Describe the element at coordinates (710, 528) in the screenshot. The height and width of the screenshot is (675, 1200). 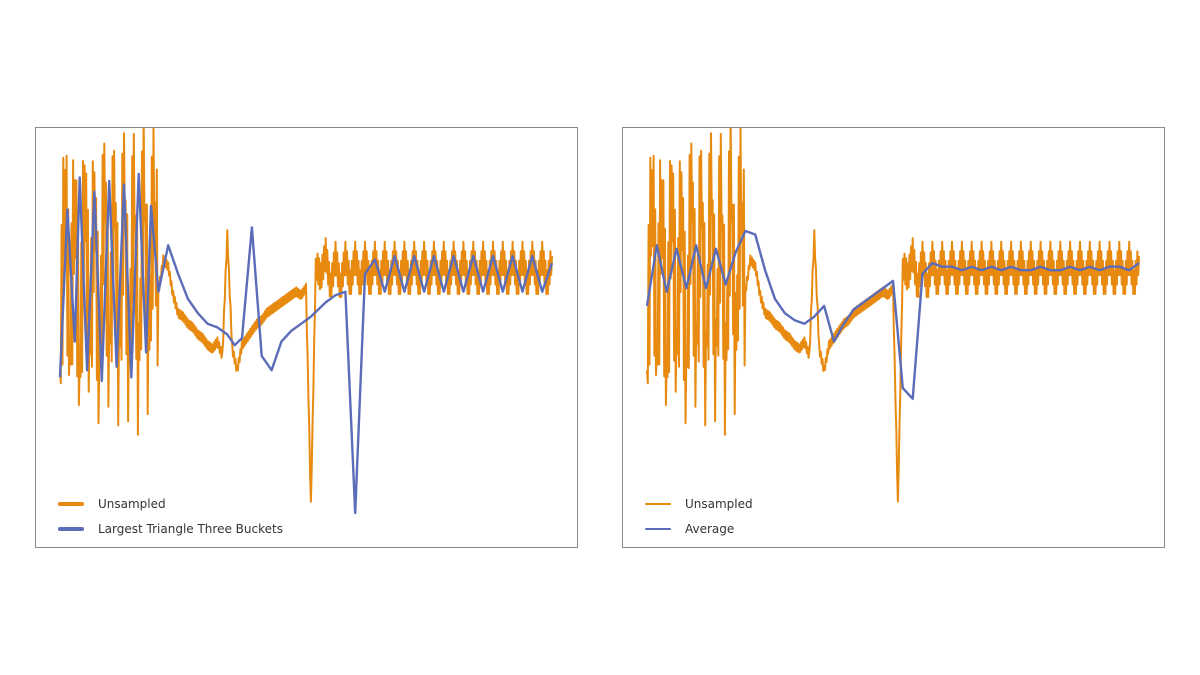
I see `legend-label-average: Average` at that location.